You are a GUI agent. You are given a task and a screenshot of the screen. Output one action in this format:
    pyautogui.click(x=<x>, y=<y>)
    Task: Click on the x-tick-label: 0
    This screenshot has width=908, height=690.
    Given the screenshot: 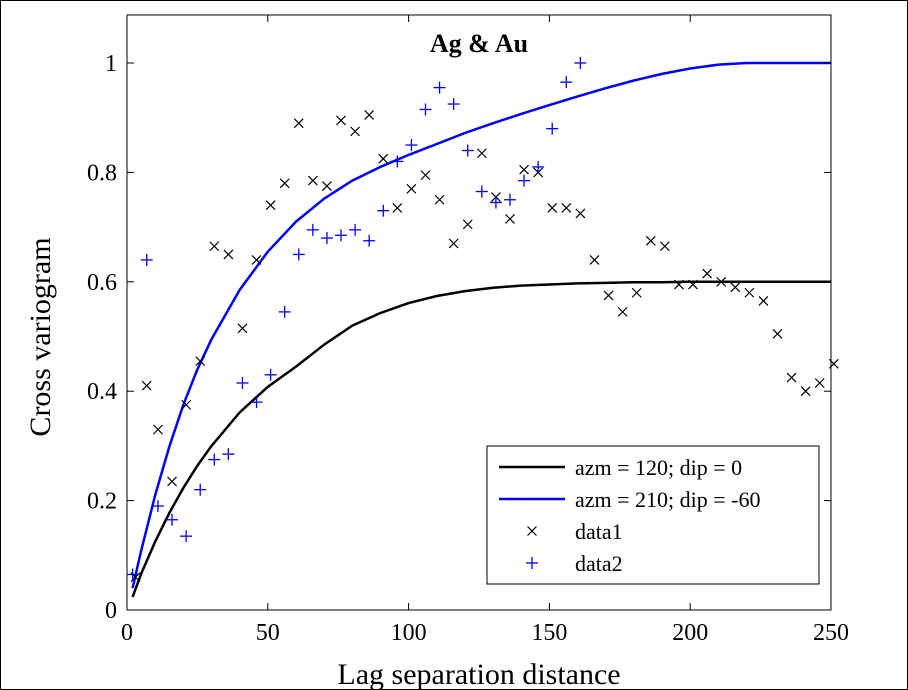 What is the action you would take?
    pyautogui.click(x=127, y=633)
    